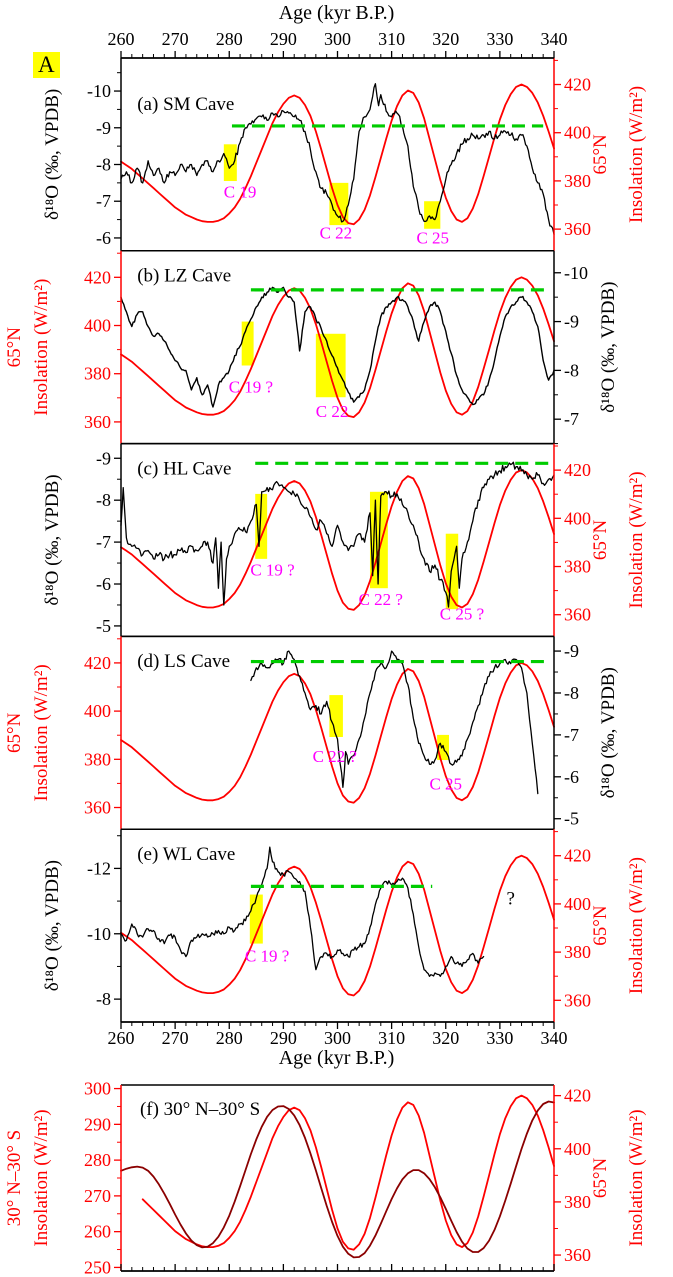 The image size is (673, 1277). Describe the element at coordinates (445, 1038) in the screenshot. I see `x-tick-label: 320` at that location.